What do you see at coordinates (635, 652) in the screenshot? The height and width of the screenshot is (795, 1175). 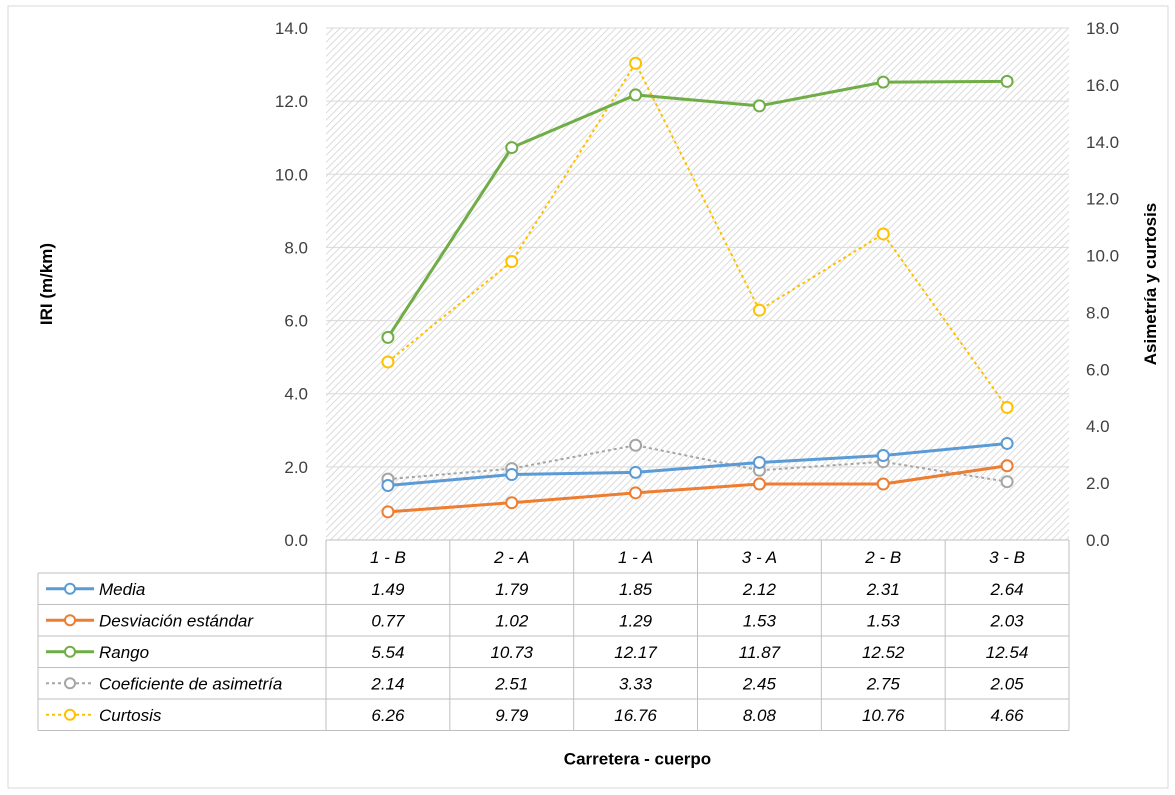 I see `table-cell-value: 12.17` at bounding box center [635, 652].